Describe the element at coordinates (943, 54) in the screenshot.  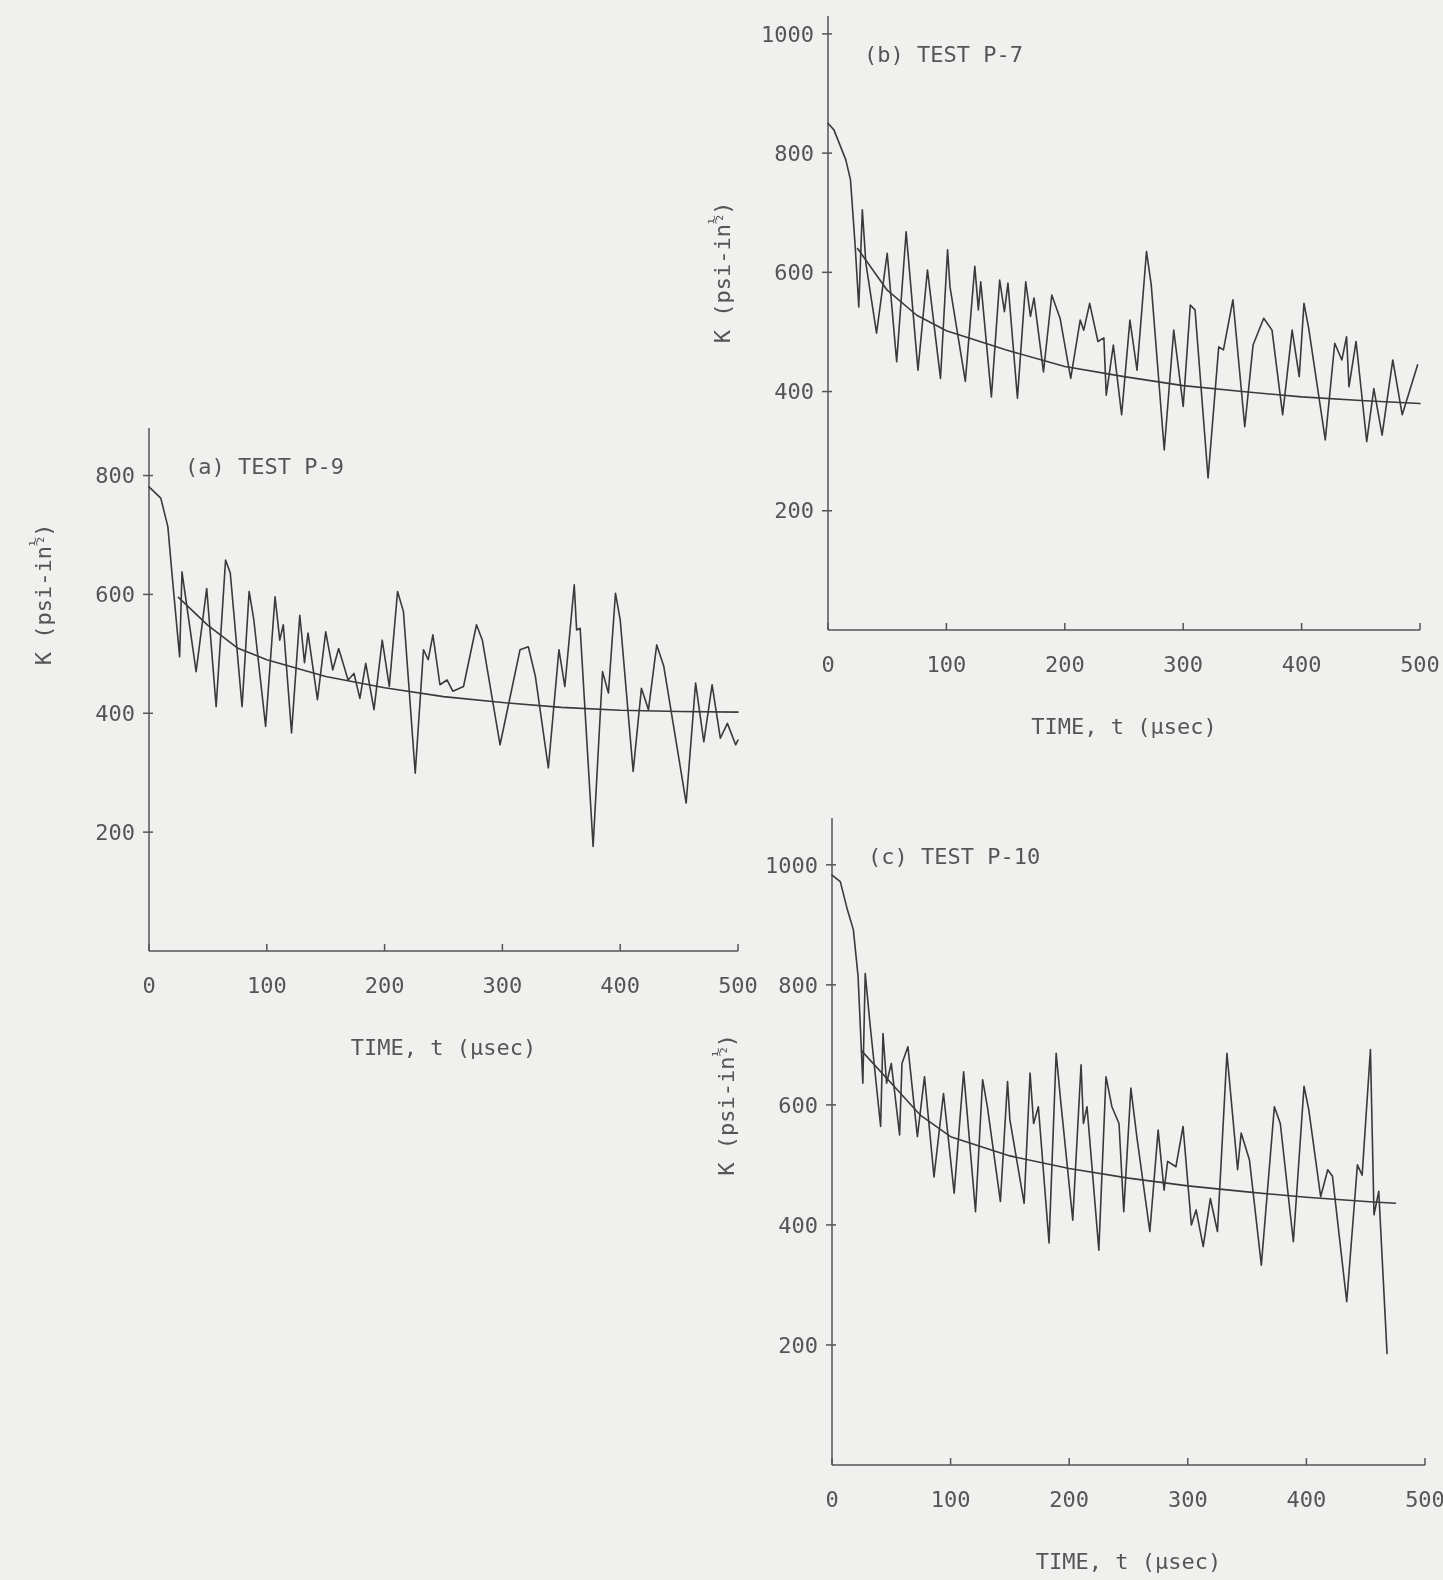
I see `text: (b) TEST P-7` at that location.